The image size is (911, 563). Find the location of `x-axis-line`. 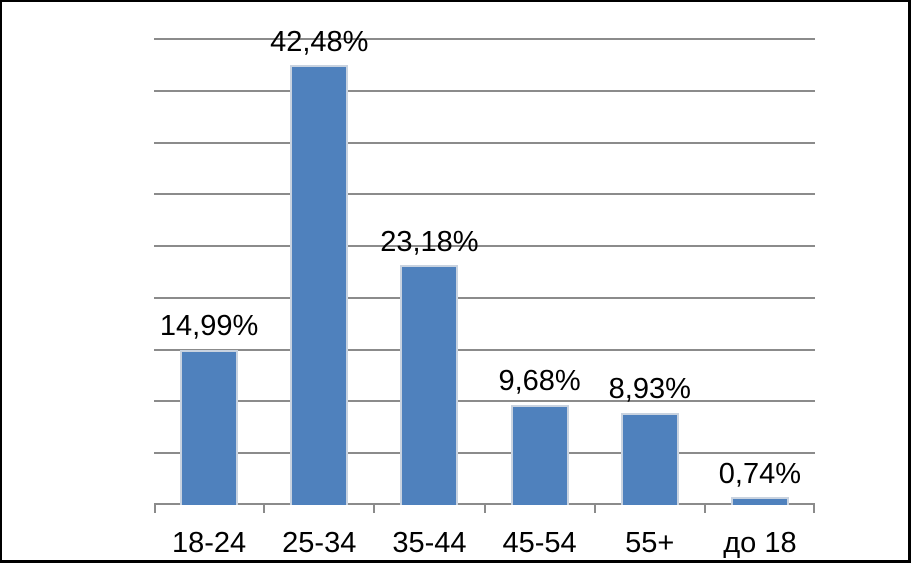

x-axis-line is located at coordinates (484, 504).